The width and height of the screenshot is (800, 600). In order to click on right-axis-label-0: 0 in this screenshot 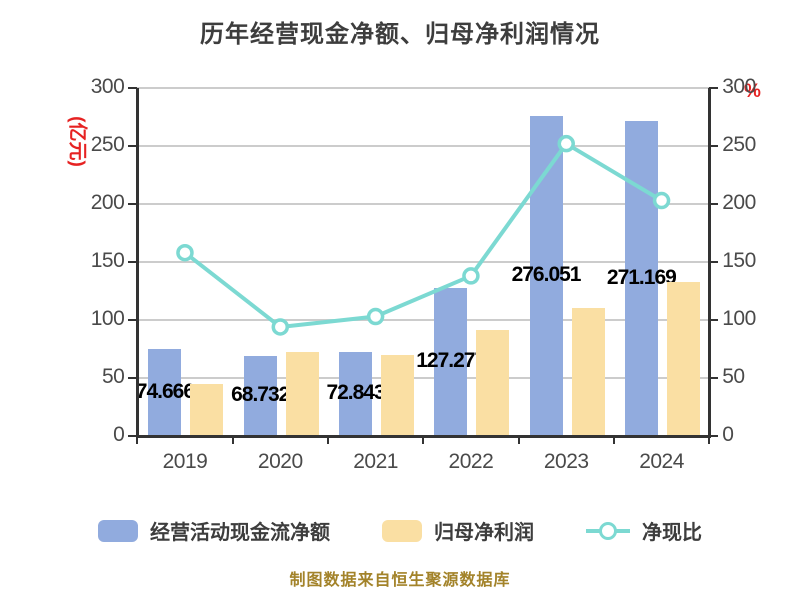, I will do `click(728, 434)`.